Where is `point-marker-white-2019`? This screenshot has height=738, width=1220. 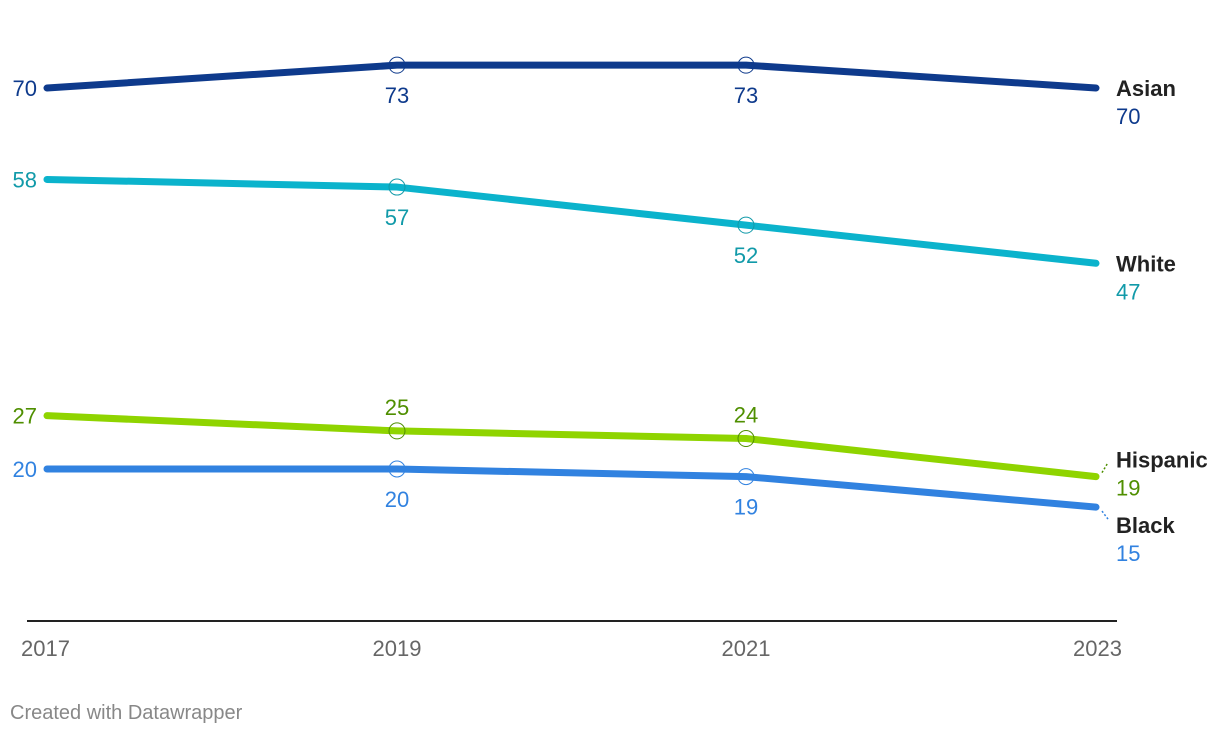 point-marker-white-2019 is located at coordinates (397, 187).